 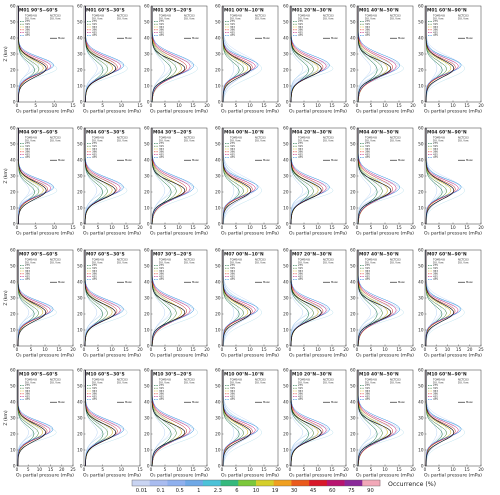 I want to click on legend-row-label: 435, so click(x=94, y=396).